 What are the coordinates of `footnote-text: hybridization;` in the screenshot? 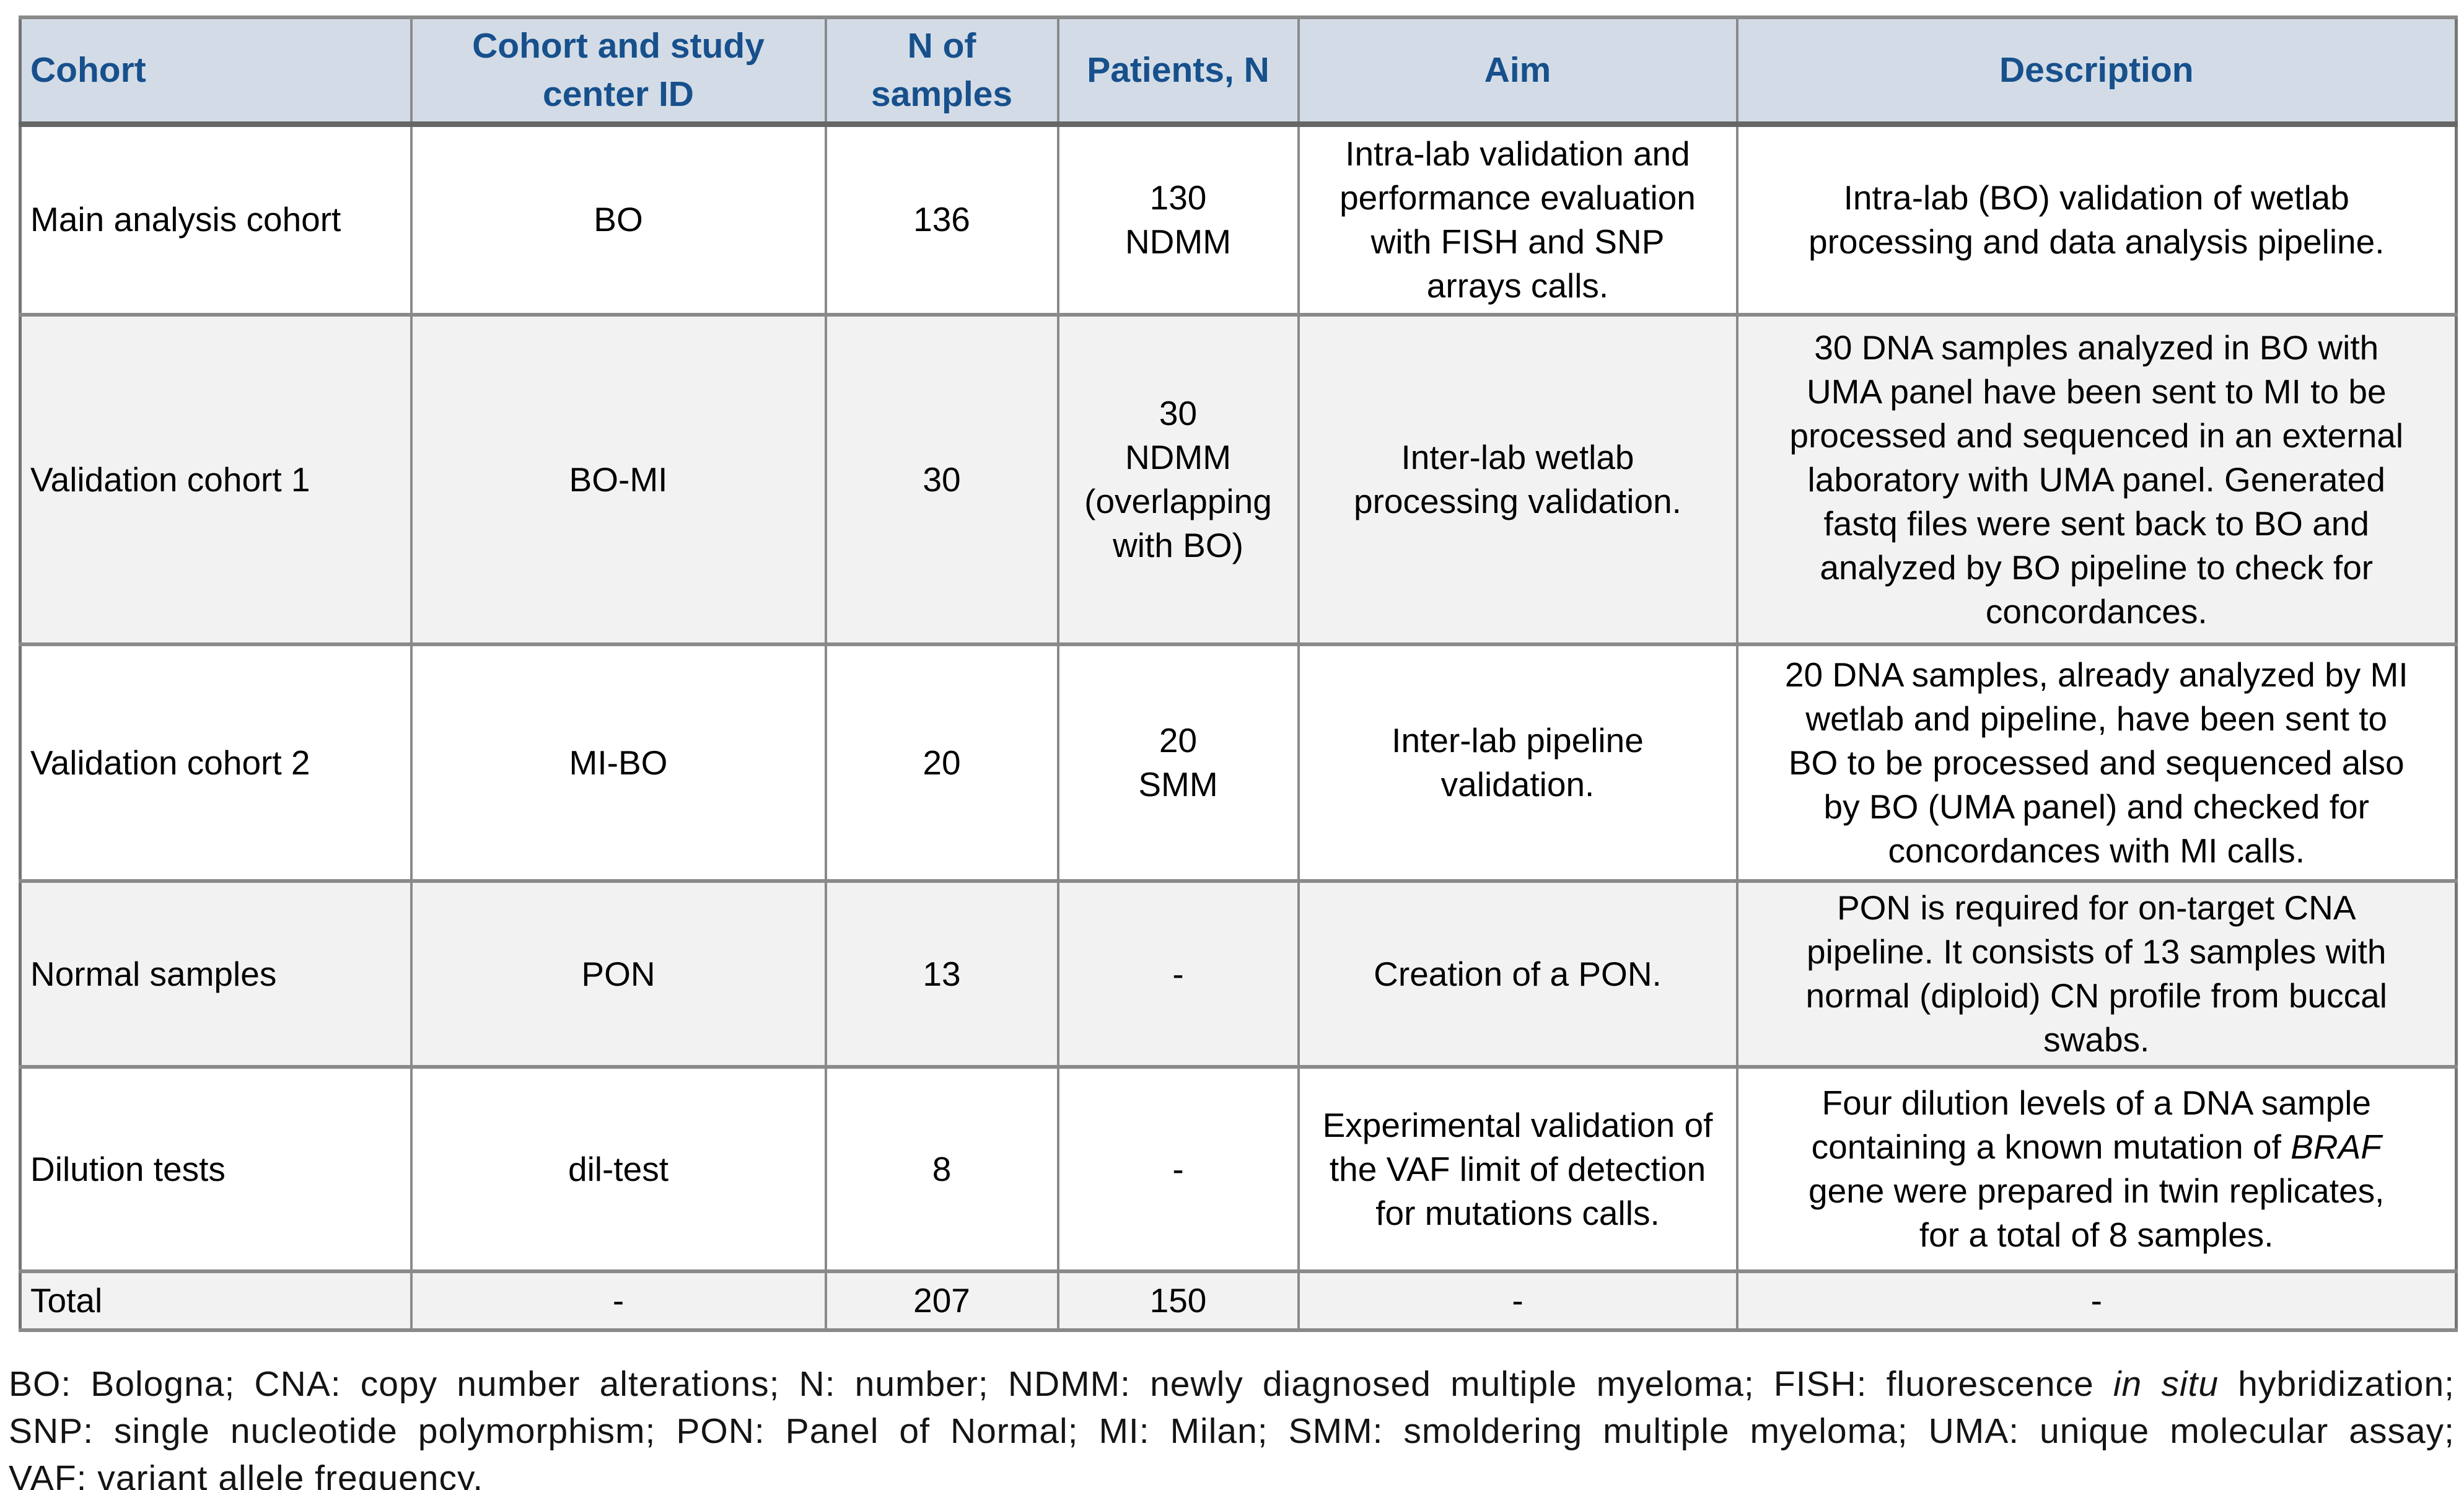 It's located at (2337, 1384).